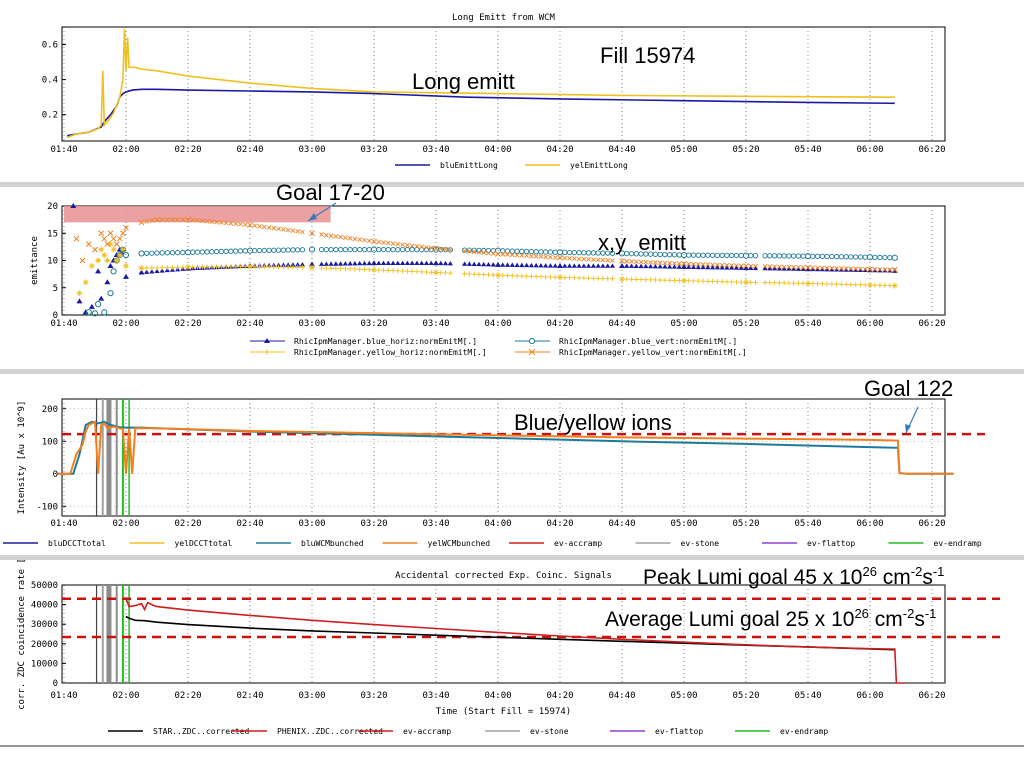  I want to click on ions-label: Blue/yellow ions, so click(593, 422).